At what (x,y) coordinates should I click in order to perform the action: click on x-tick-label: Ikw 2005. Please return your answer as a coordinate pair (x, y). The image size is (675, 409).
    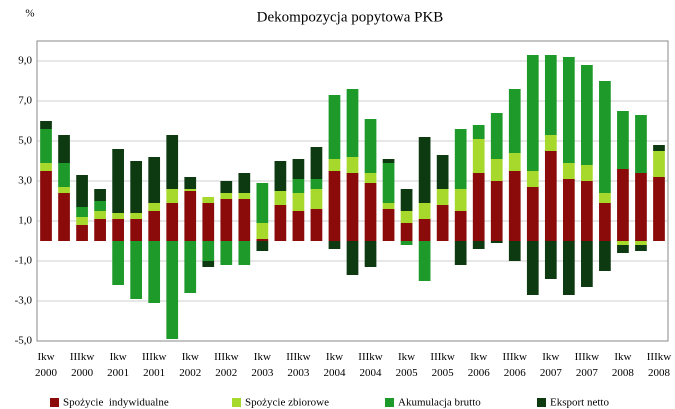
    Looking at the image, I should click on (407, 365).